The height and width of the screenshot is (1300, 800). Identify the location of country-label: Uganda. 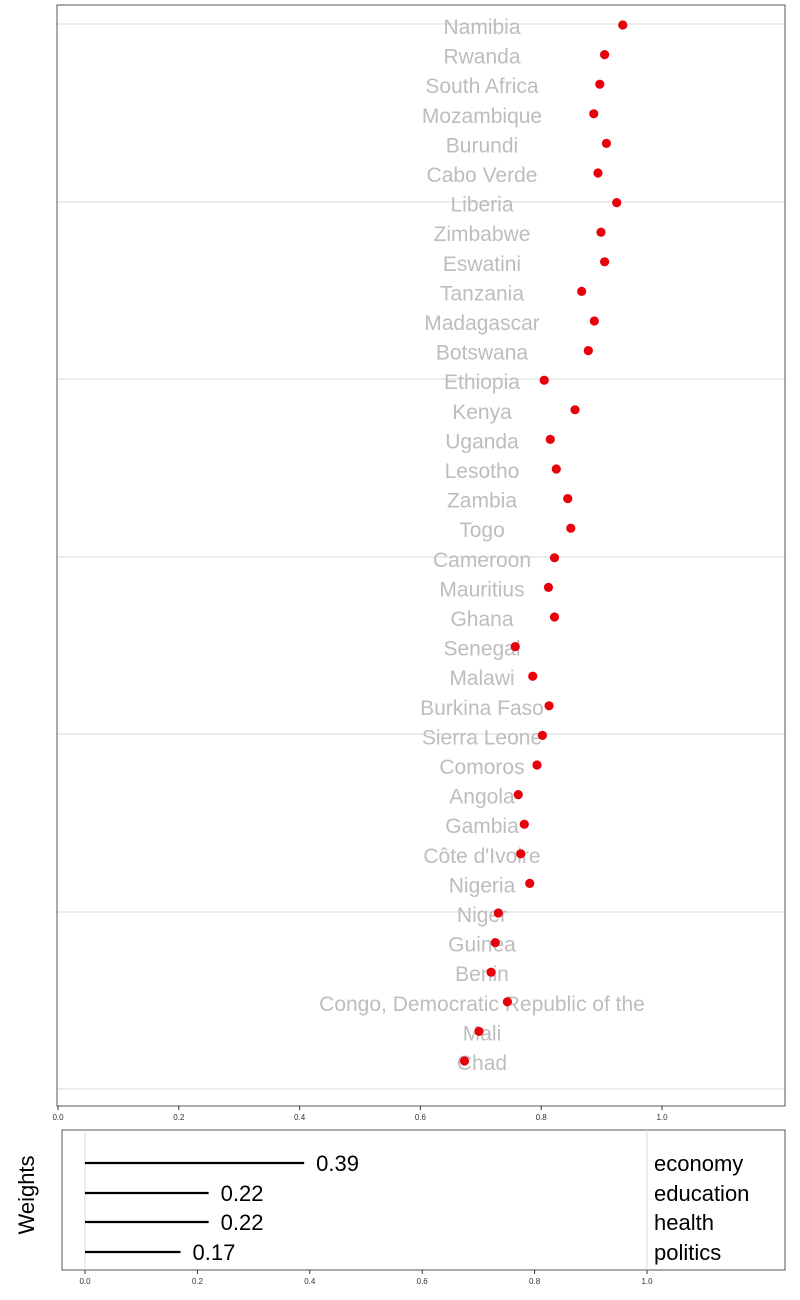
(482, 441).